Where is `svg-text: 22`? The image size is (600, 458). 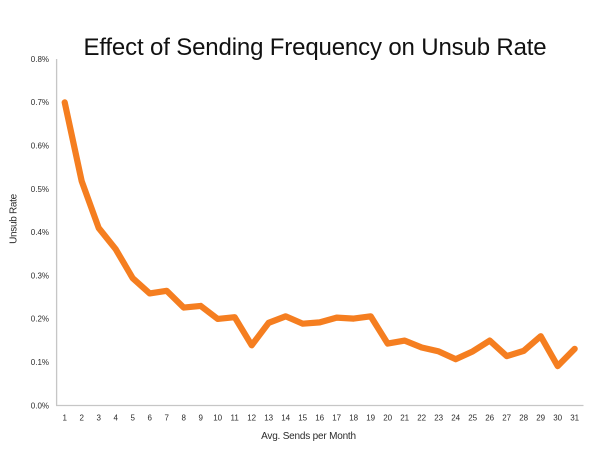
svg-text: 22 is located at coordinates (421, 418).